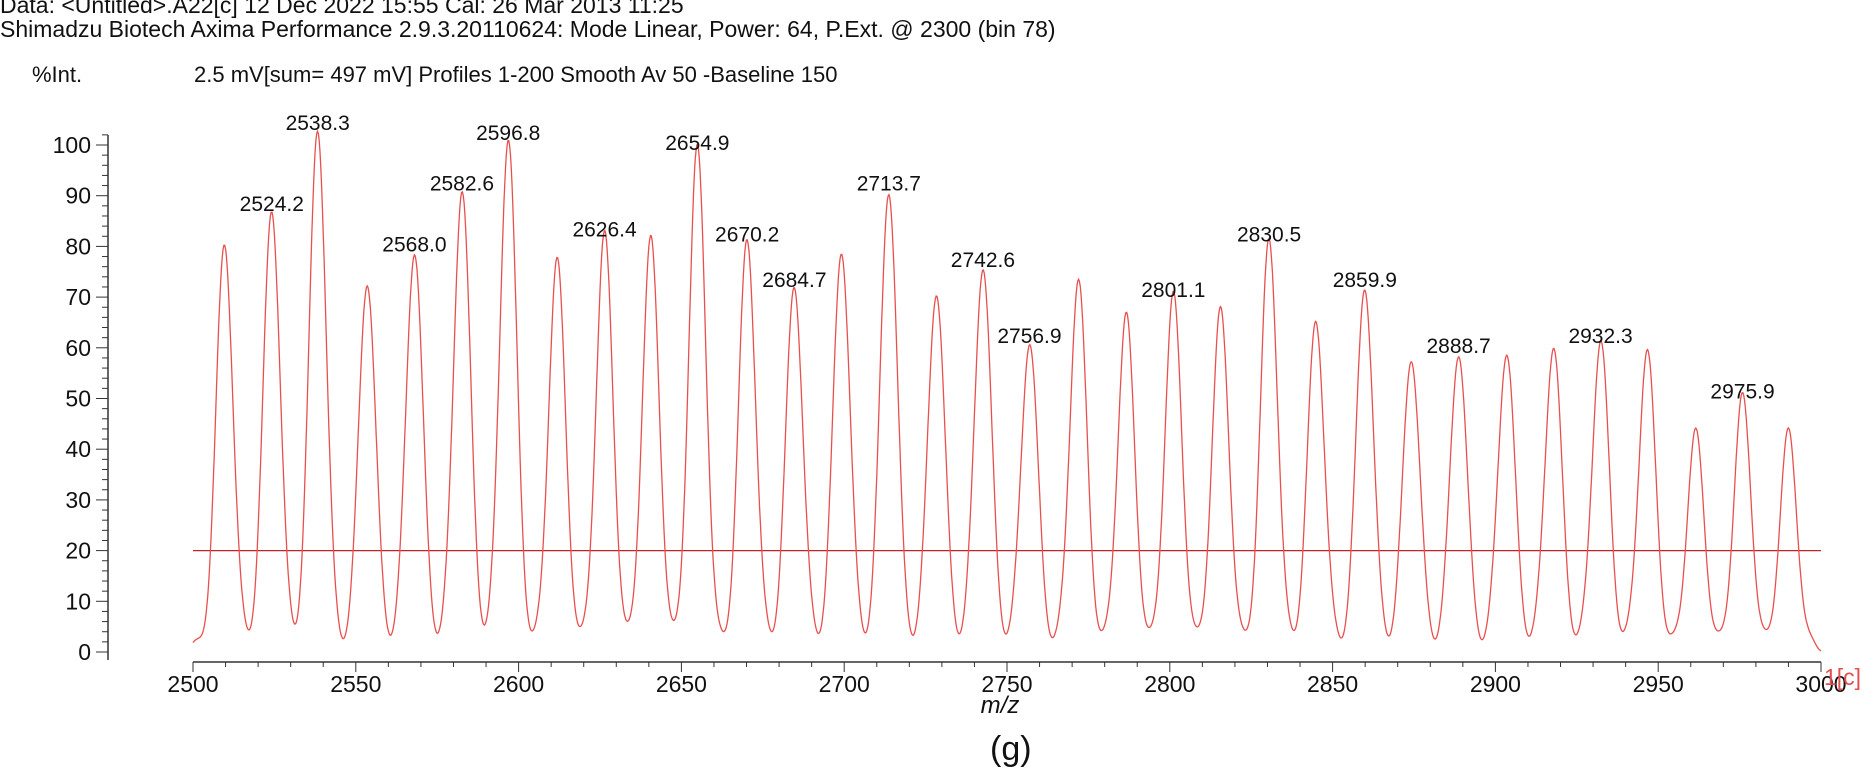  I want to click on peak-label: 2582.6, so click(462, 184).